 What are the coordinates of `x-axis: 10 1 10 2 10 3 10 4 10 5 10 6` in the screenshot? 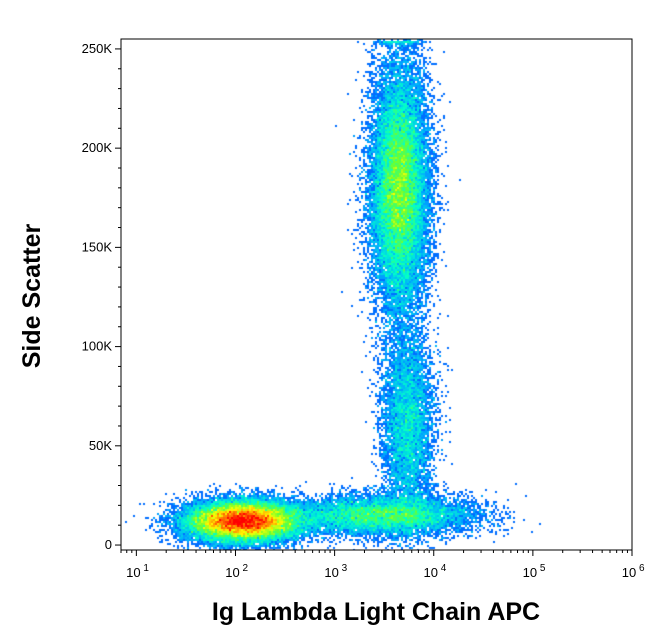 It's located at (382, 565).